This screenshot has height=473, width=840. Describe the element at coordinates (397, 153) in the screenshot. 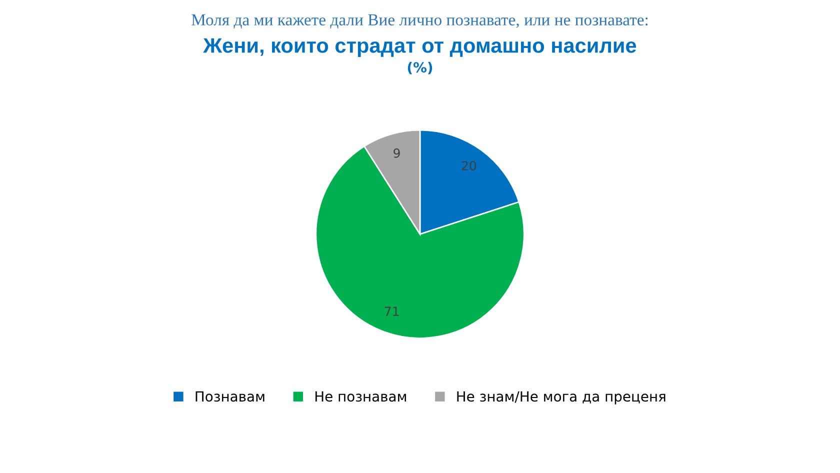

I see `data-label: 9` at that location.